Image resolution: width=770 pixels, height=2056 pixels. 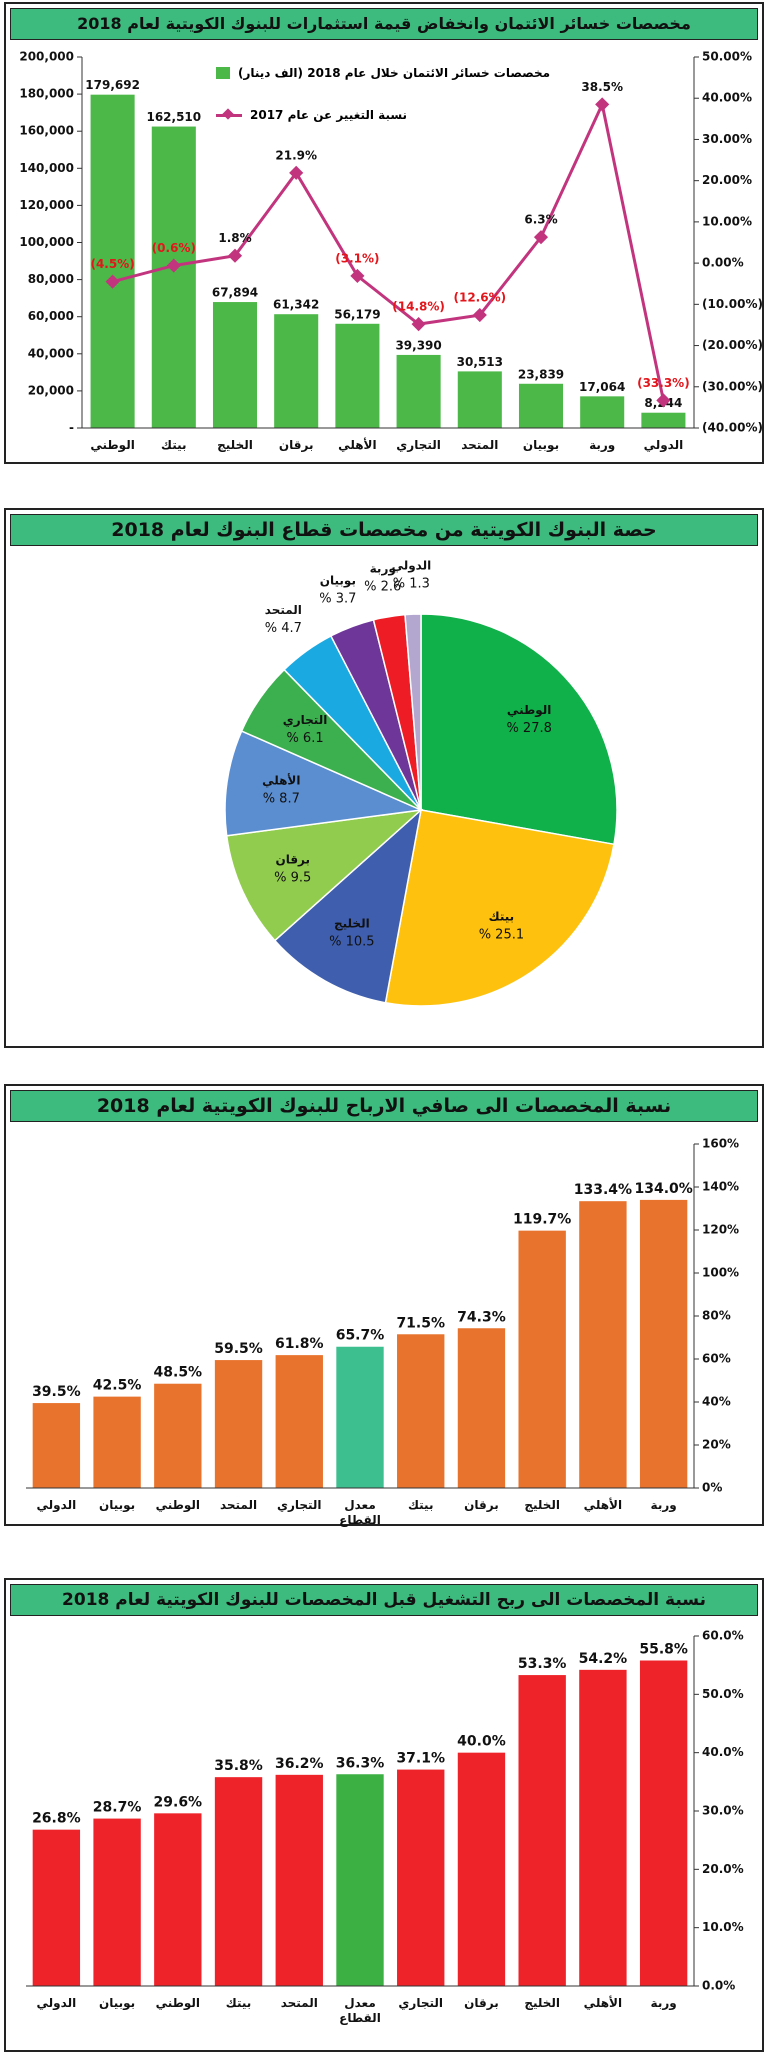 I want to click on bar-value-label: 134.0%, so click(x=663, y=1189).